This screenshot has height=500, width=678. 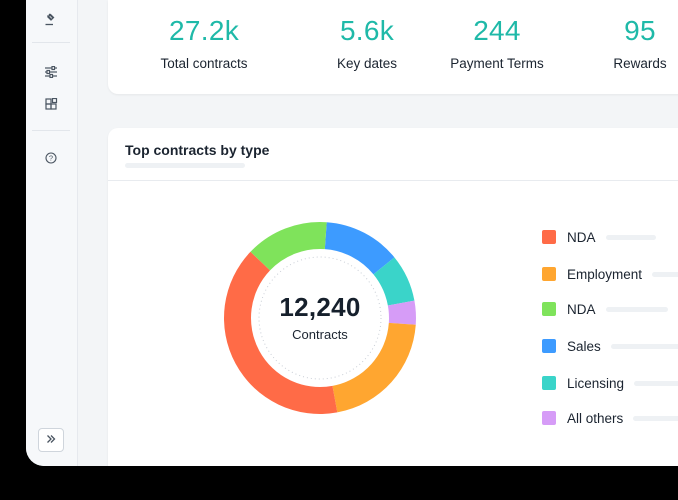 I want to click on card-title: Top contracts by type, so click(x=197, y=150).